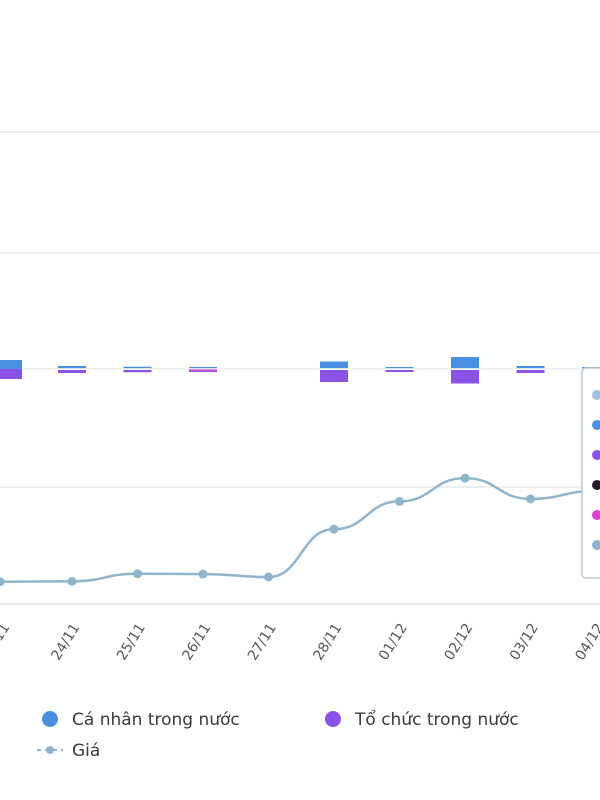 This screenshot has height=800, width=600. What do you see at coordinates (262, 642) in the screenshot?
I see `x-tick-3: 27/11` at bounding box center [262, 642].